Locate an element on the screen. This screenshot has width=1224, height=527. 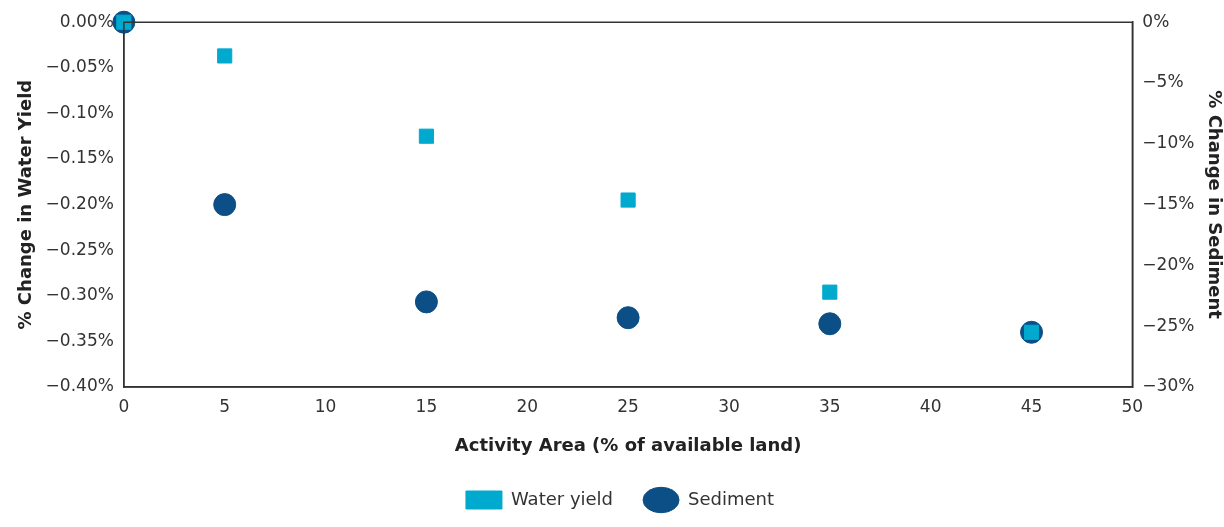
x-tick-label: 5 is located at coordinates (225, 405).